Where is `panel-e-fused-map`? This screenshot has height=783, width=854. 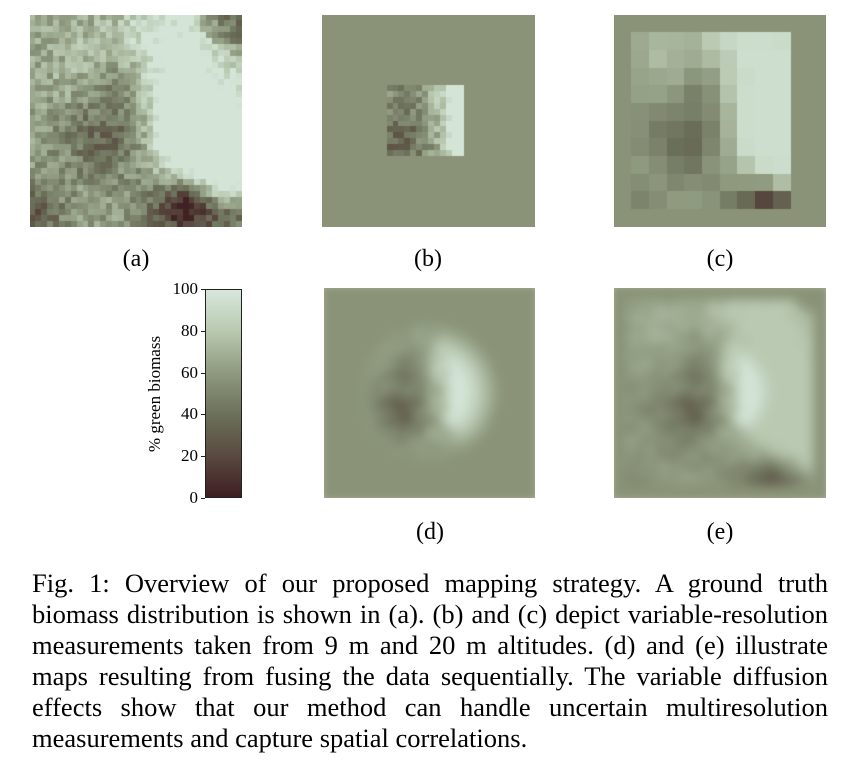
panel-e-fused-map is located at coordinates (720, 393).